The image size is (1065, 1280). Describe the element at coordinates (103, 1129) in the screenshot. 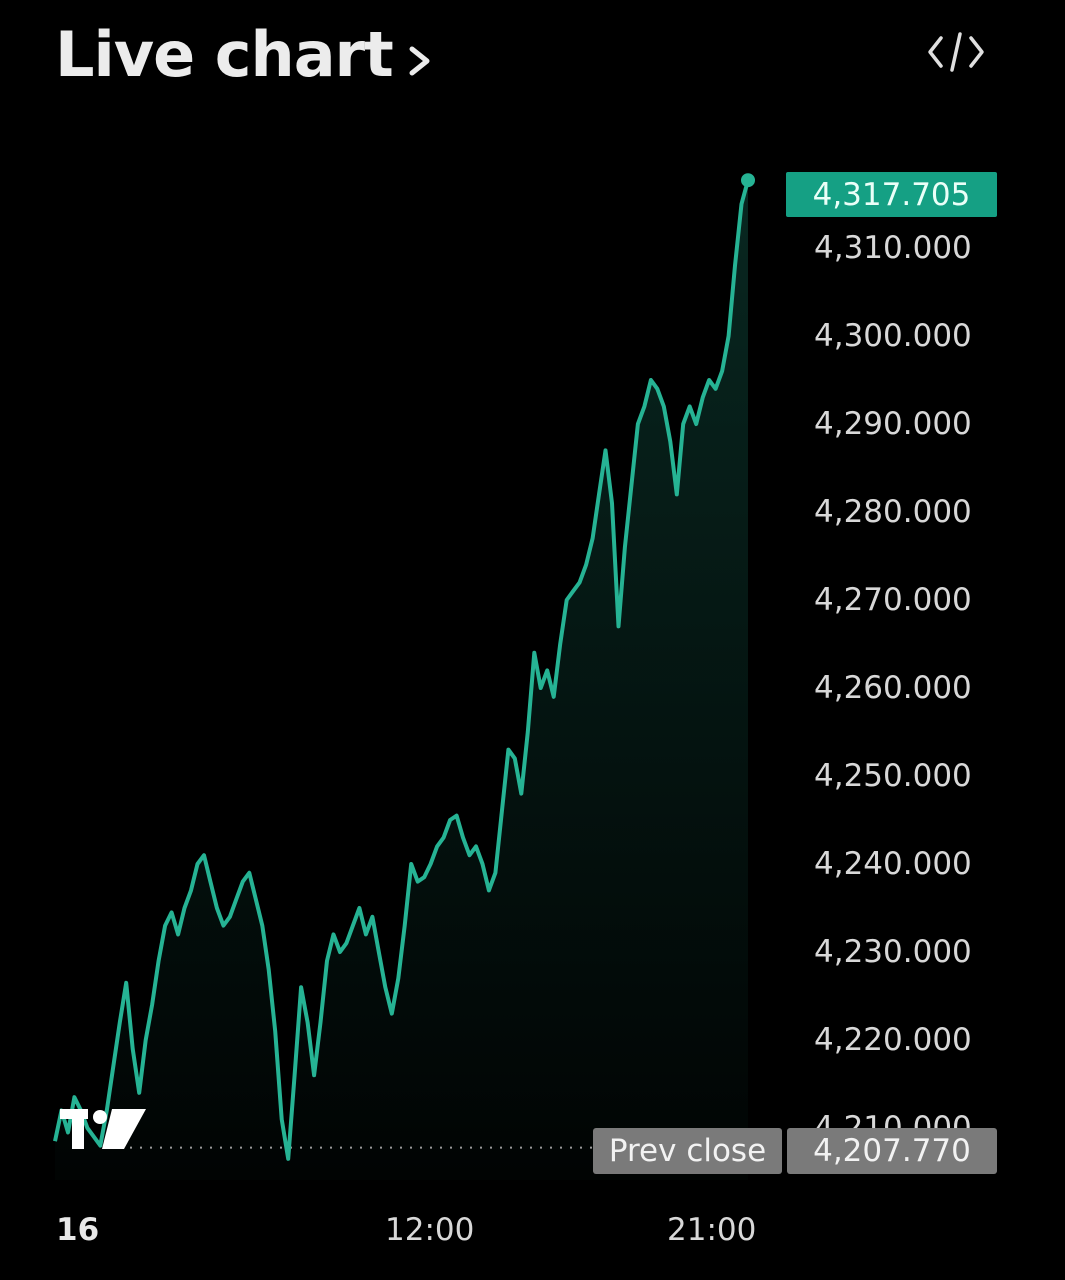

I see `tradingview-logo-icon` at that location.